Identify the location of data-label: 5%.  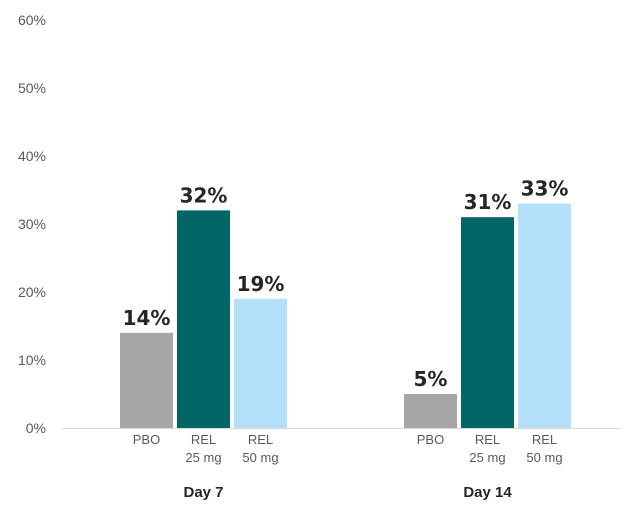
(431, 379).